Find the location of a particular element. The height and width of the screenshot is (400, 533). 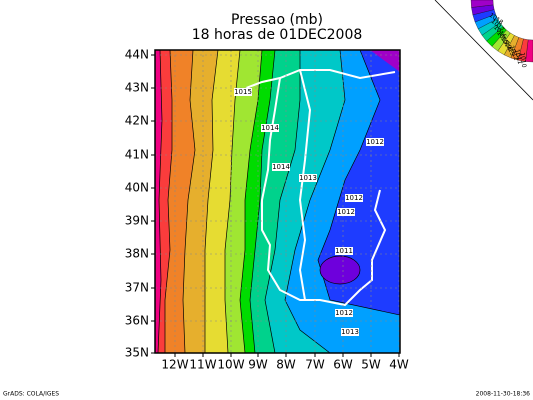

footer-right: 2008-11-30-18:36 is located at coordinates (503, 394).